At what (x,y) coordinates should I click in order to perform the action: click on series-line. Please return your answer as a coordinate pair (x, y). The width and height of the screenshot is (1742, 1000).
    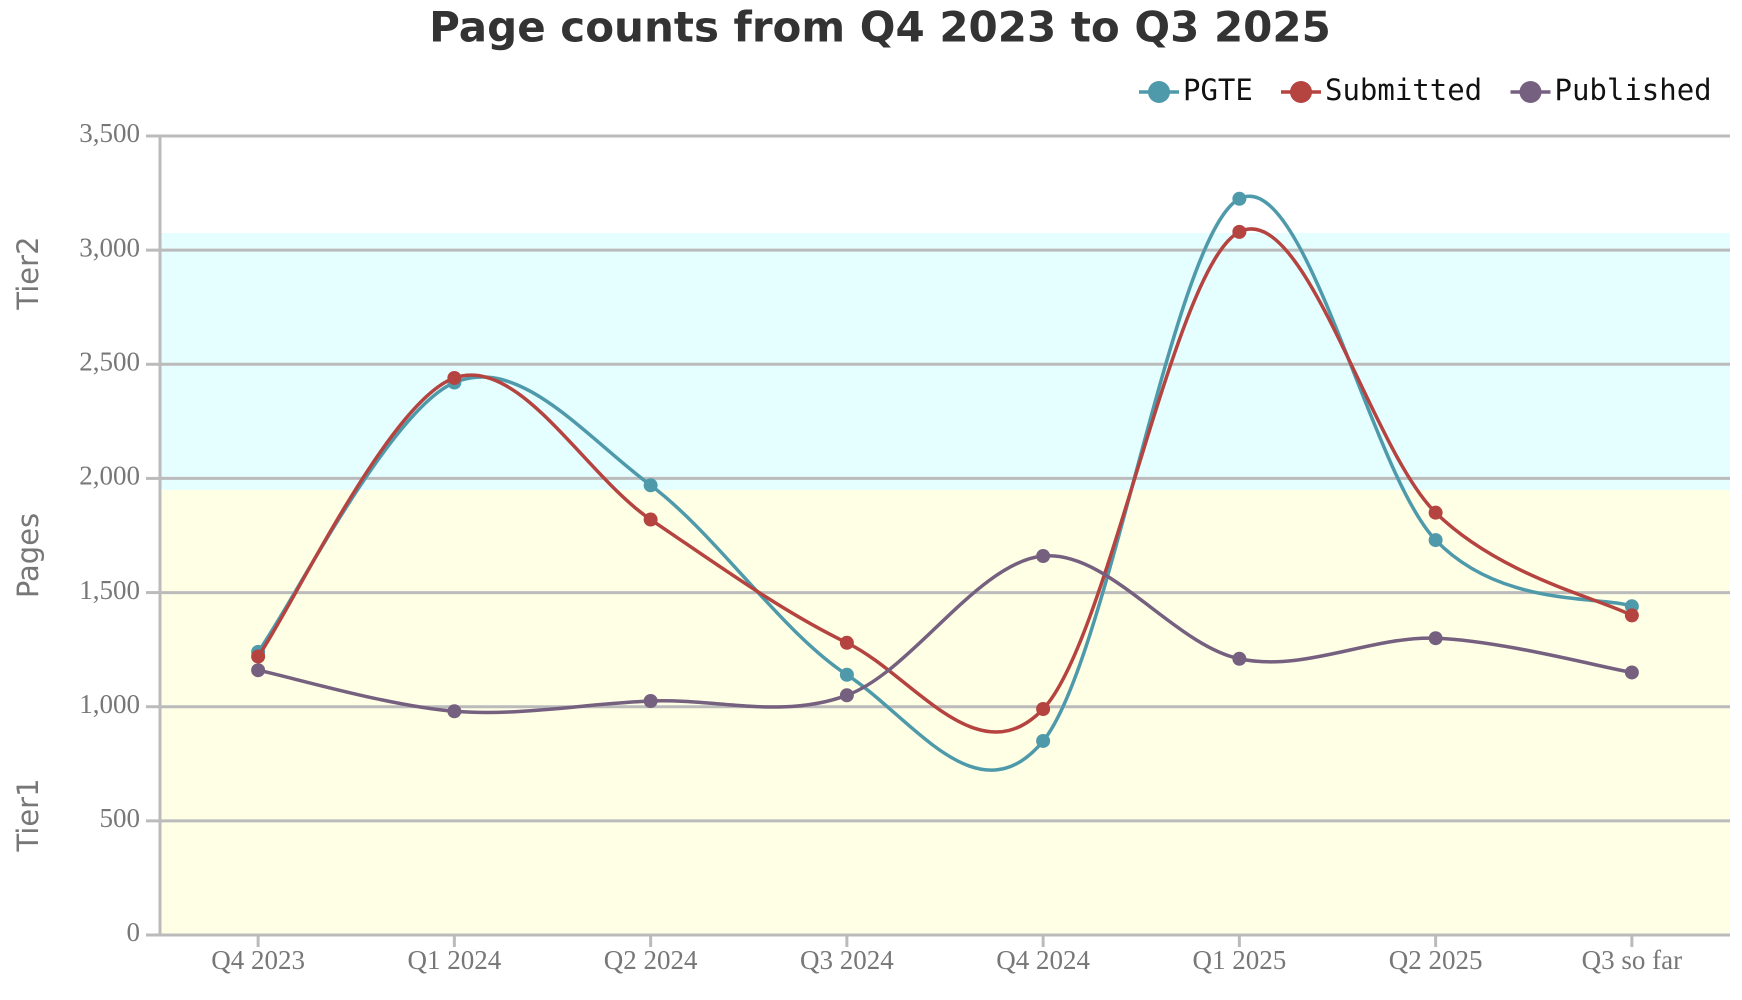
    Looking at the image, I should click on (945, 634).